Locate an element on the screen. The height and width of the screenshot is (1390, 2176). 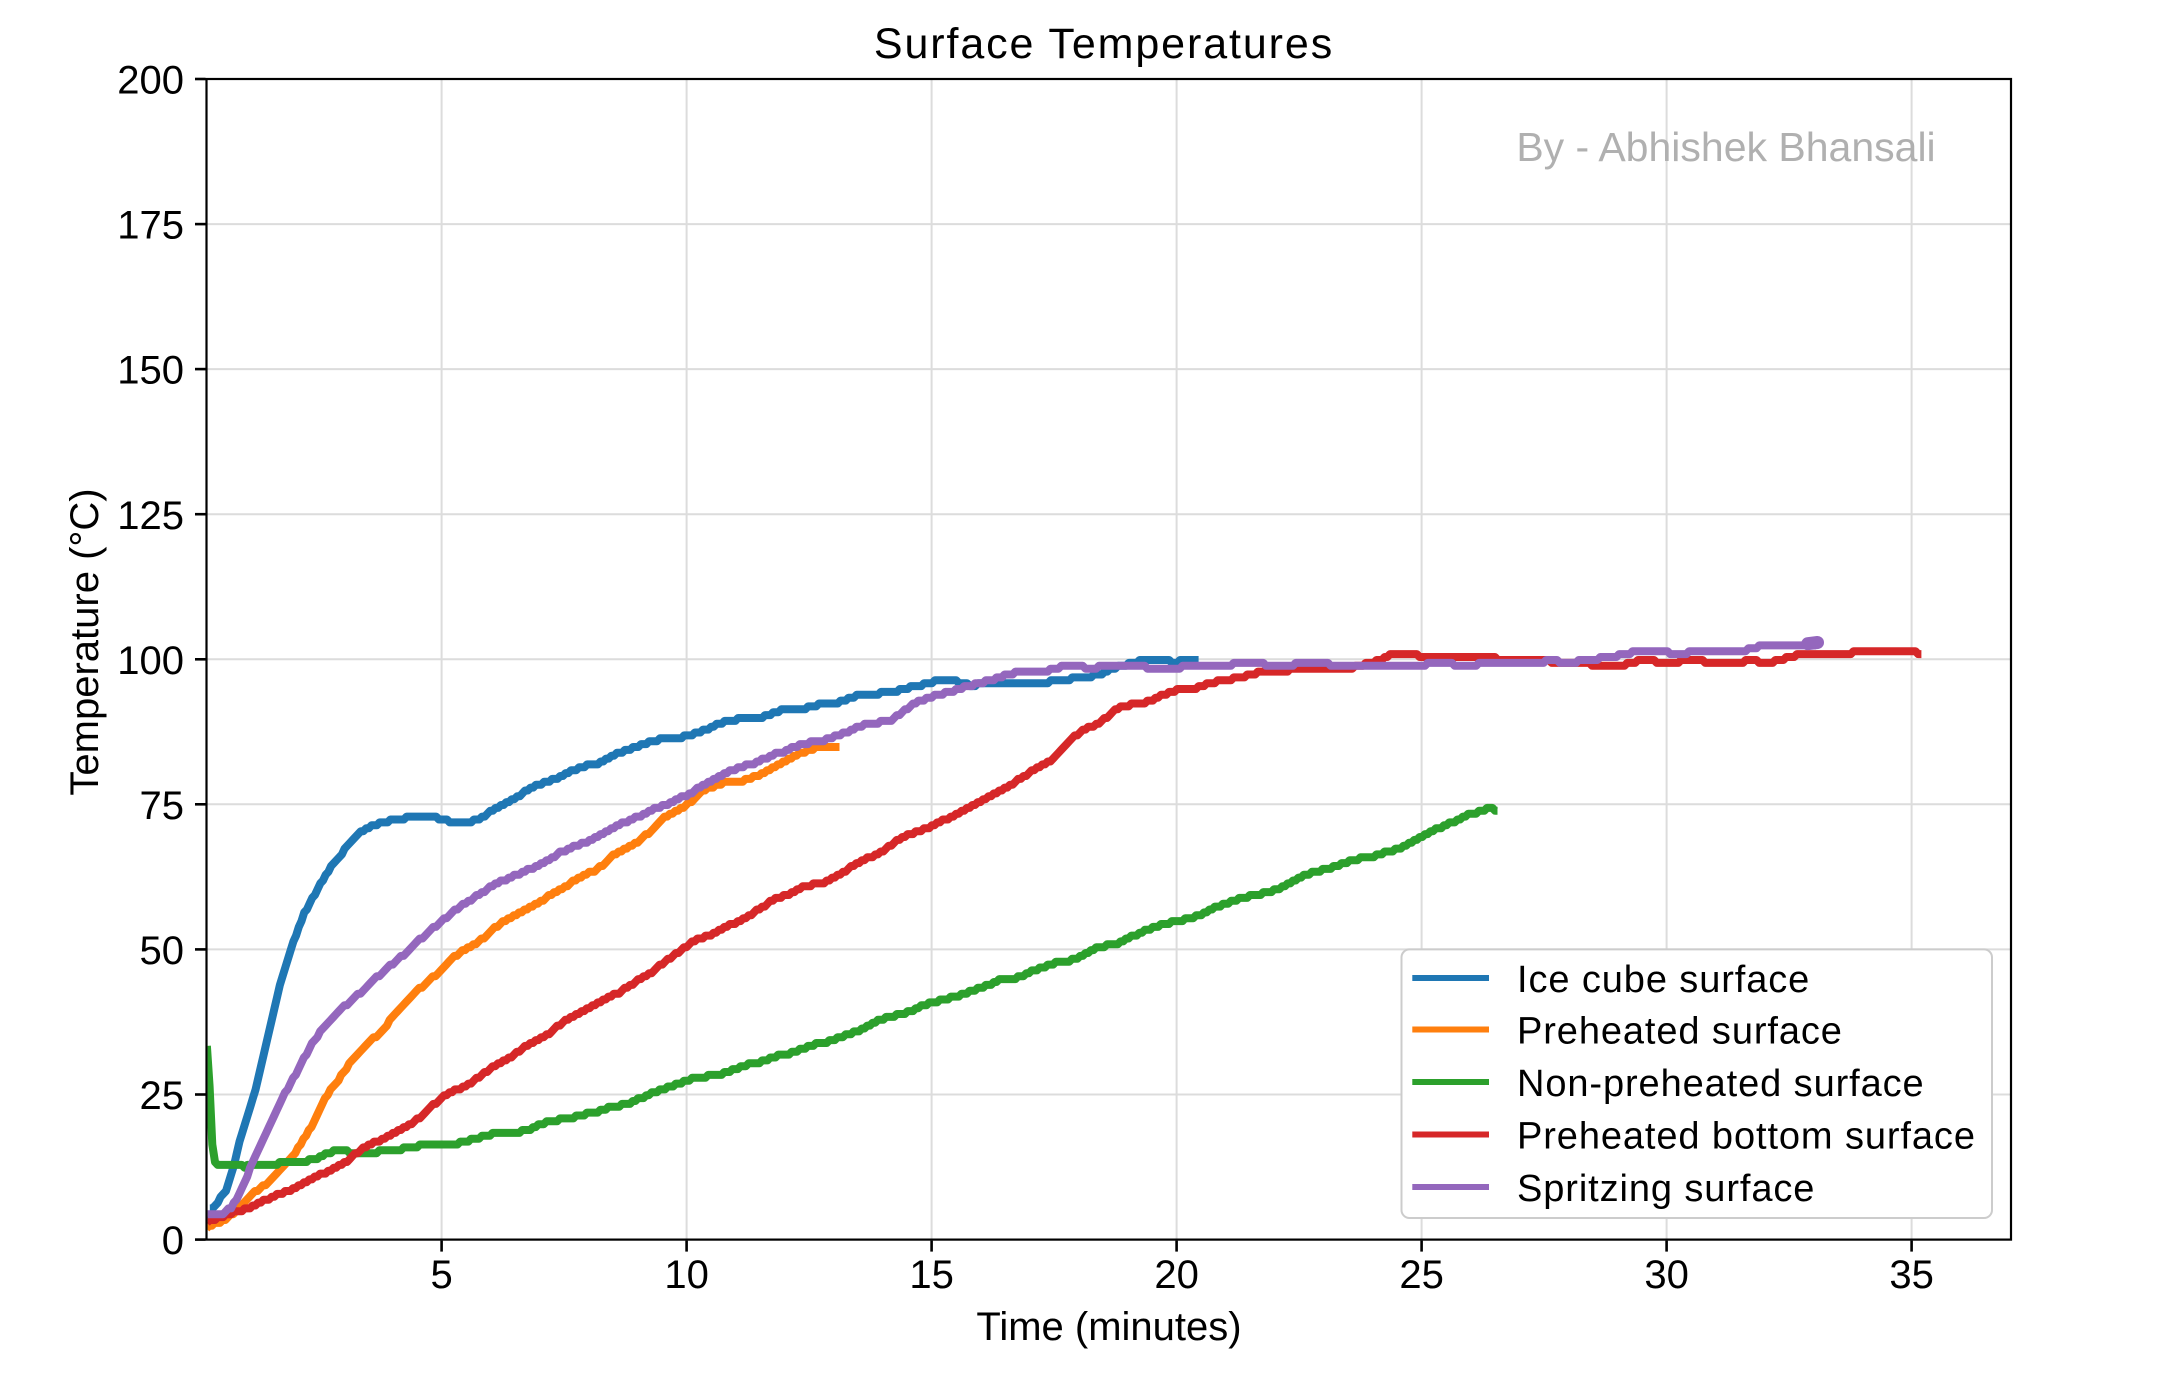
svg-text: 175 is located at coordinates (150, 226).